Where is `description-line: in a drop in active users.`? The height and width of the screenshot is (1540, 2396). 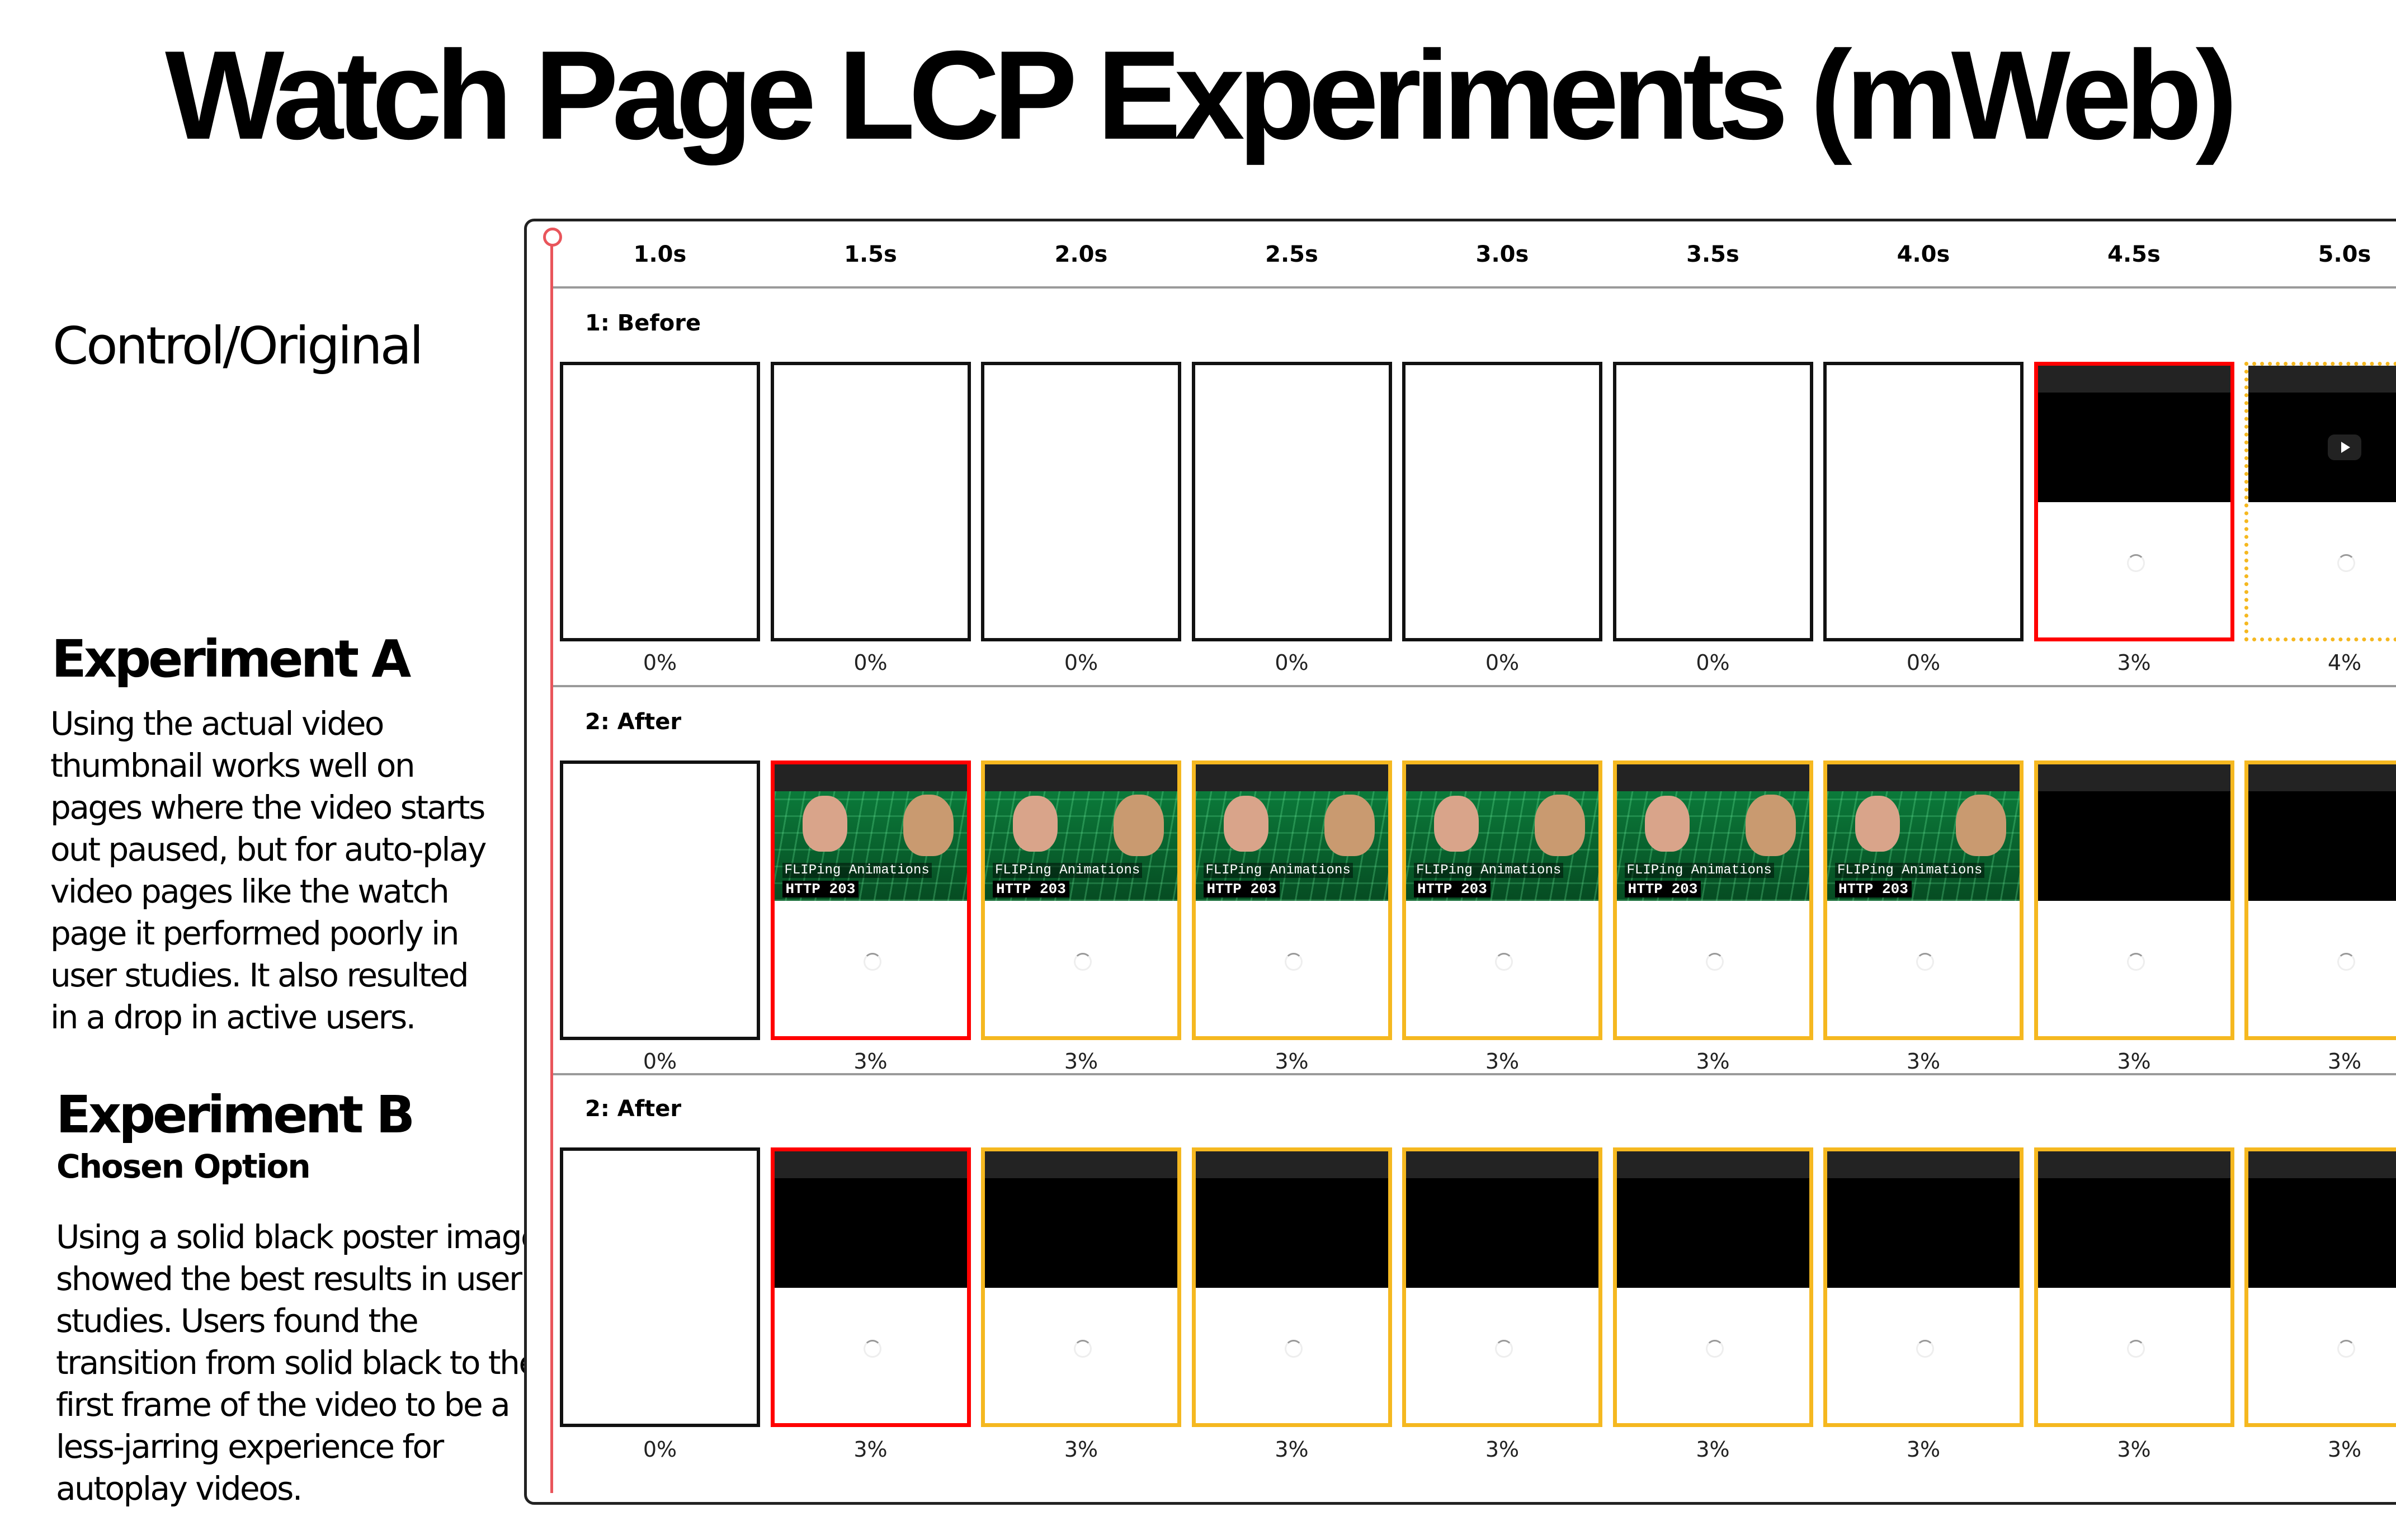
description-line: in a drop in active users. is located at coordinates (233, 1017).